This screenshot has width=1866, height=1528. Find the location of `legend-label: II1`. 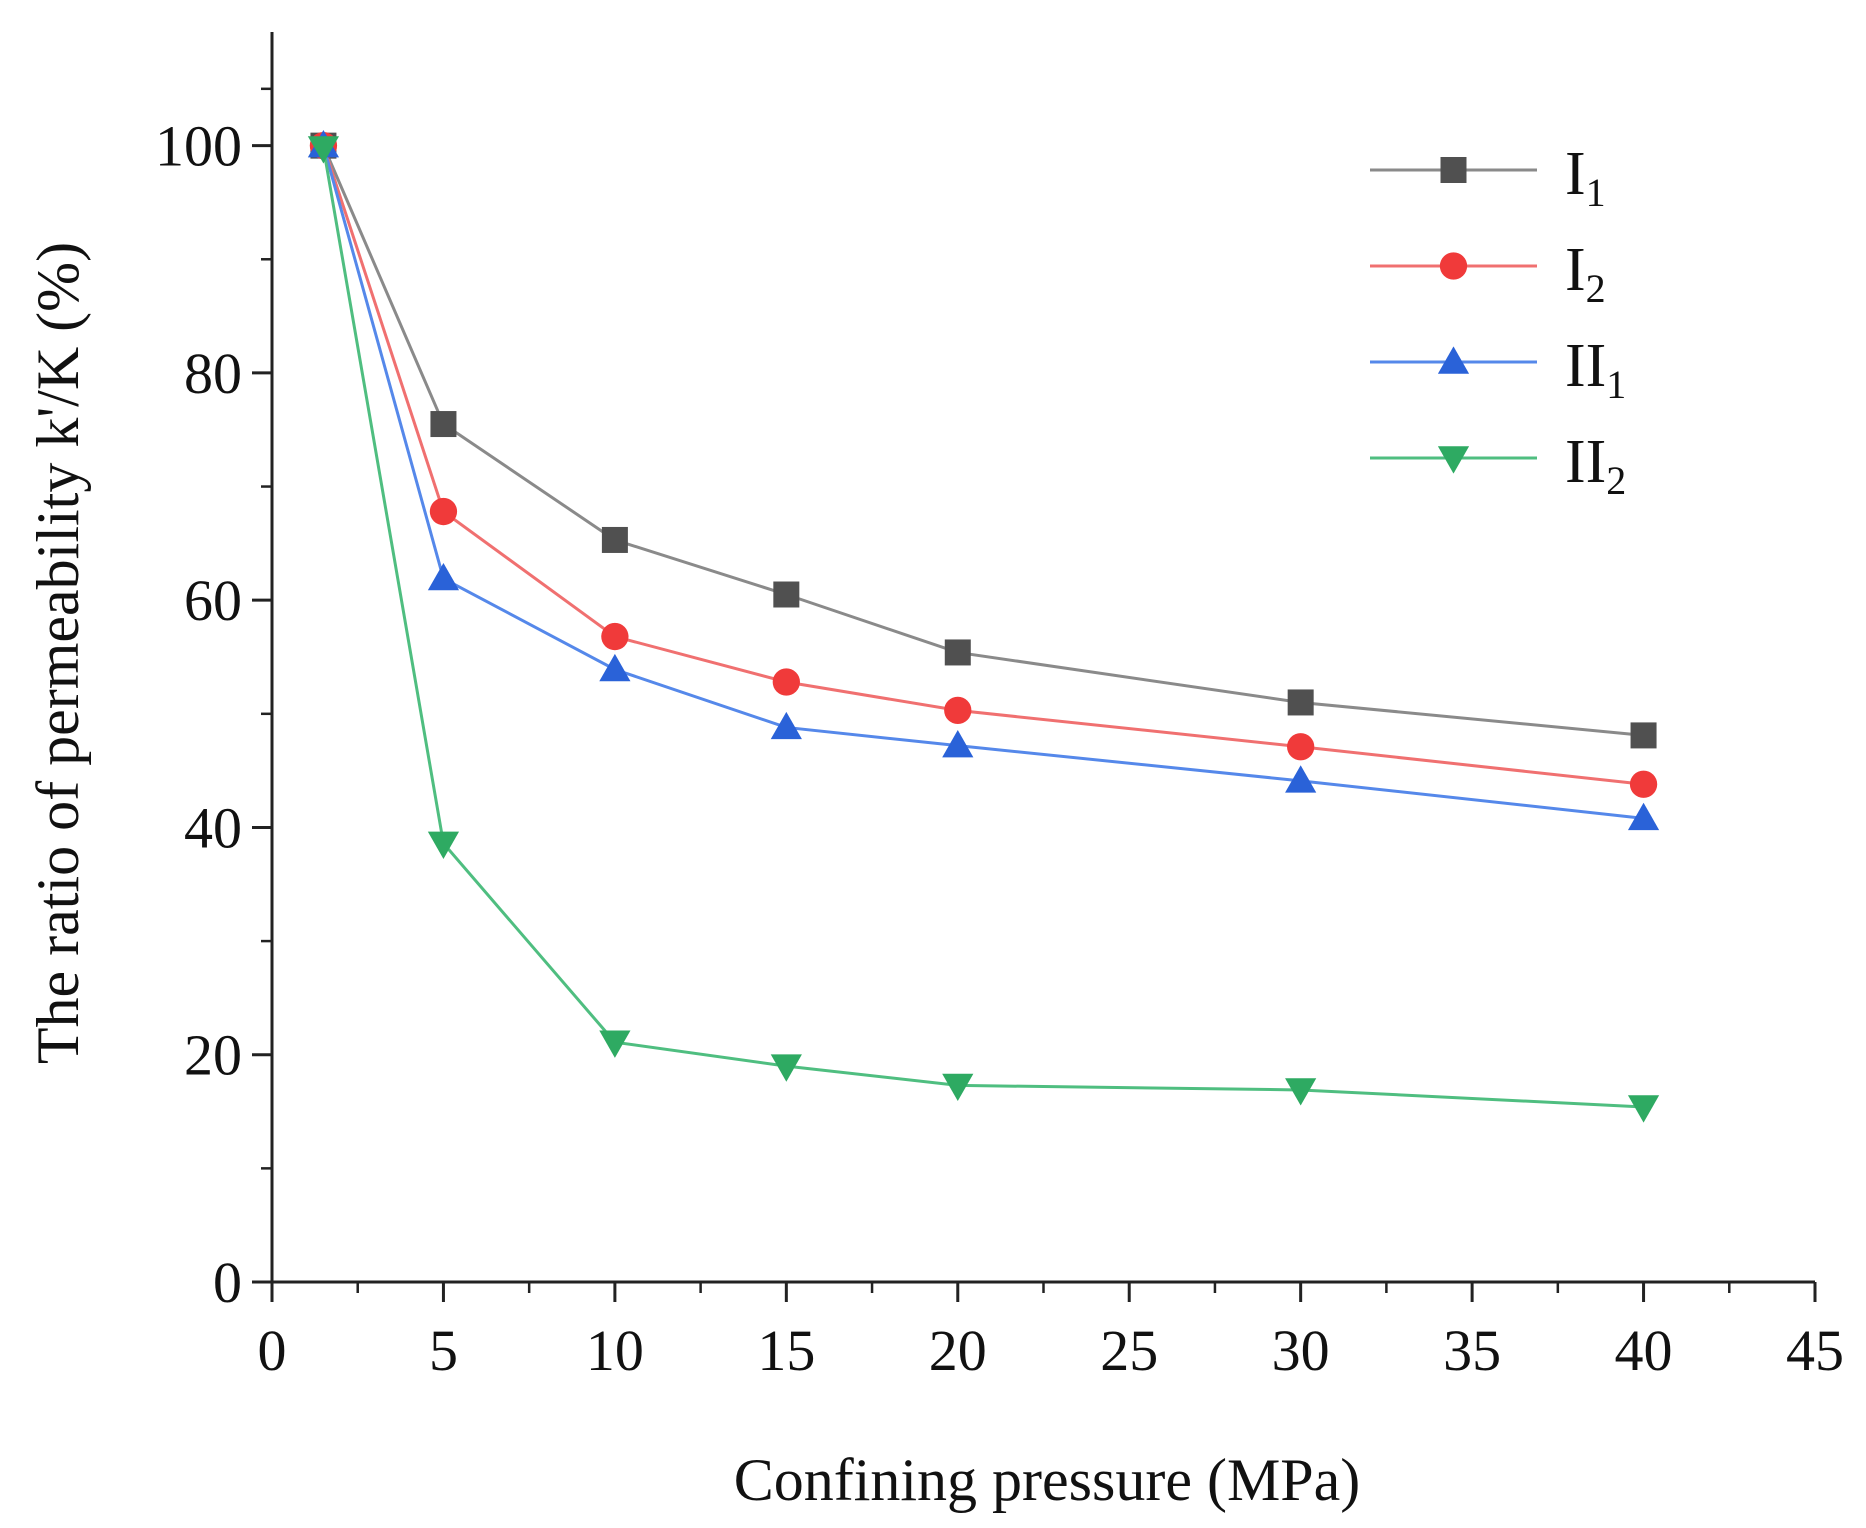

legend-label: II1 is located at coordinates (1595, 369).